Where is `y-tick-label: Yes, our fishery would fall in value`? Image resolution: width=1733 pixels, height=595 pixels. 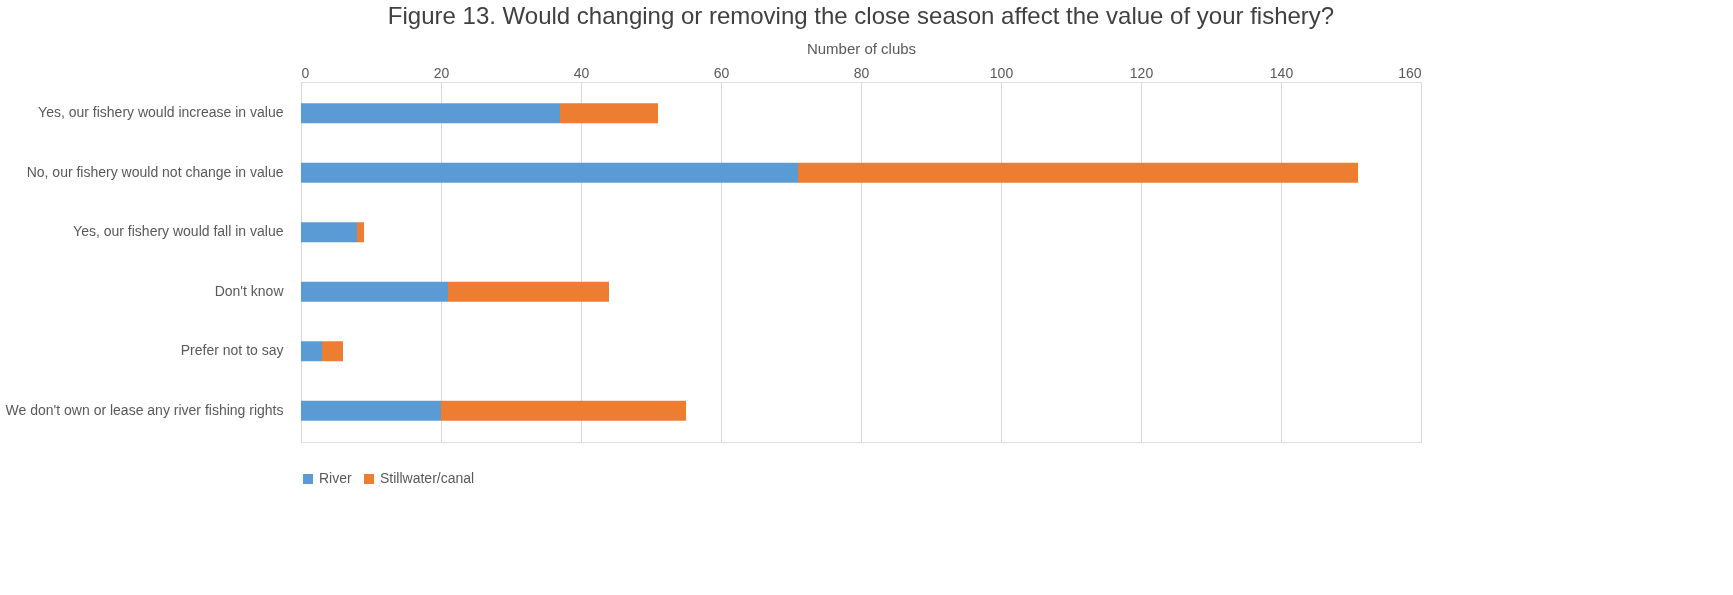 y-tick-label: Yes, our fishery would fall in value is located at coordinates (178, 231).